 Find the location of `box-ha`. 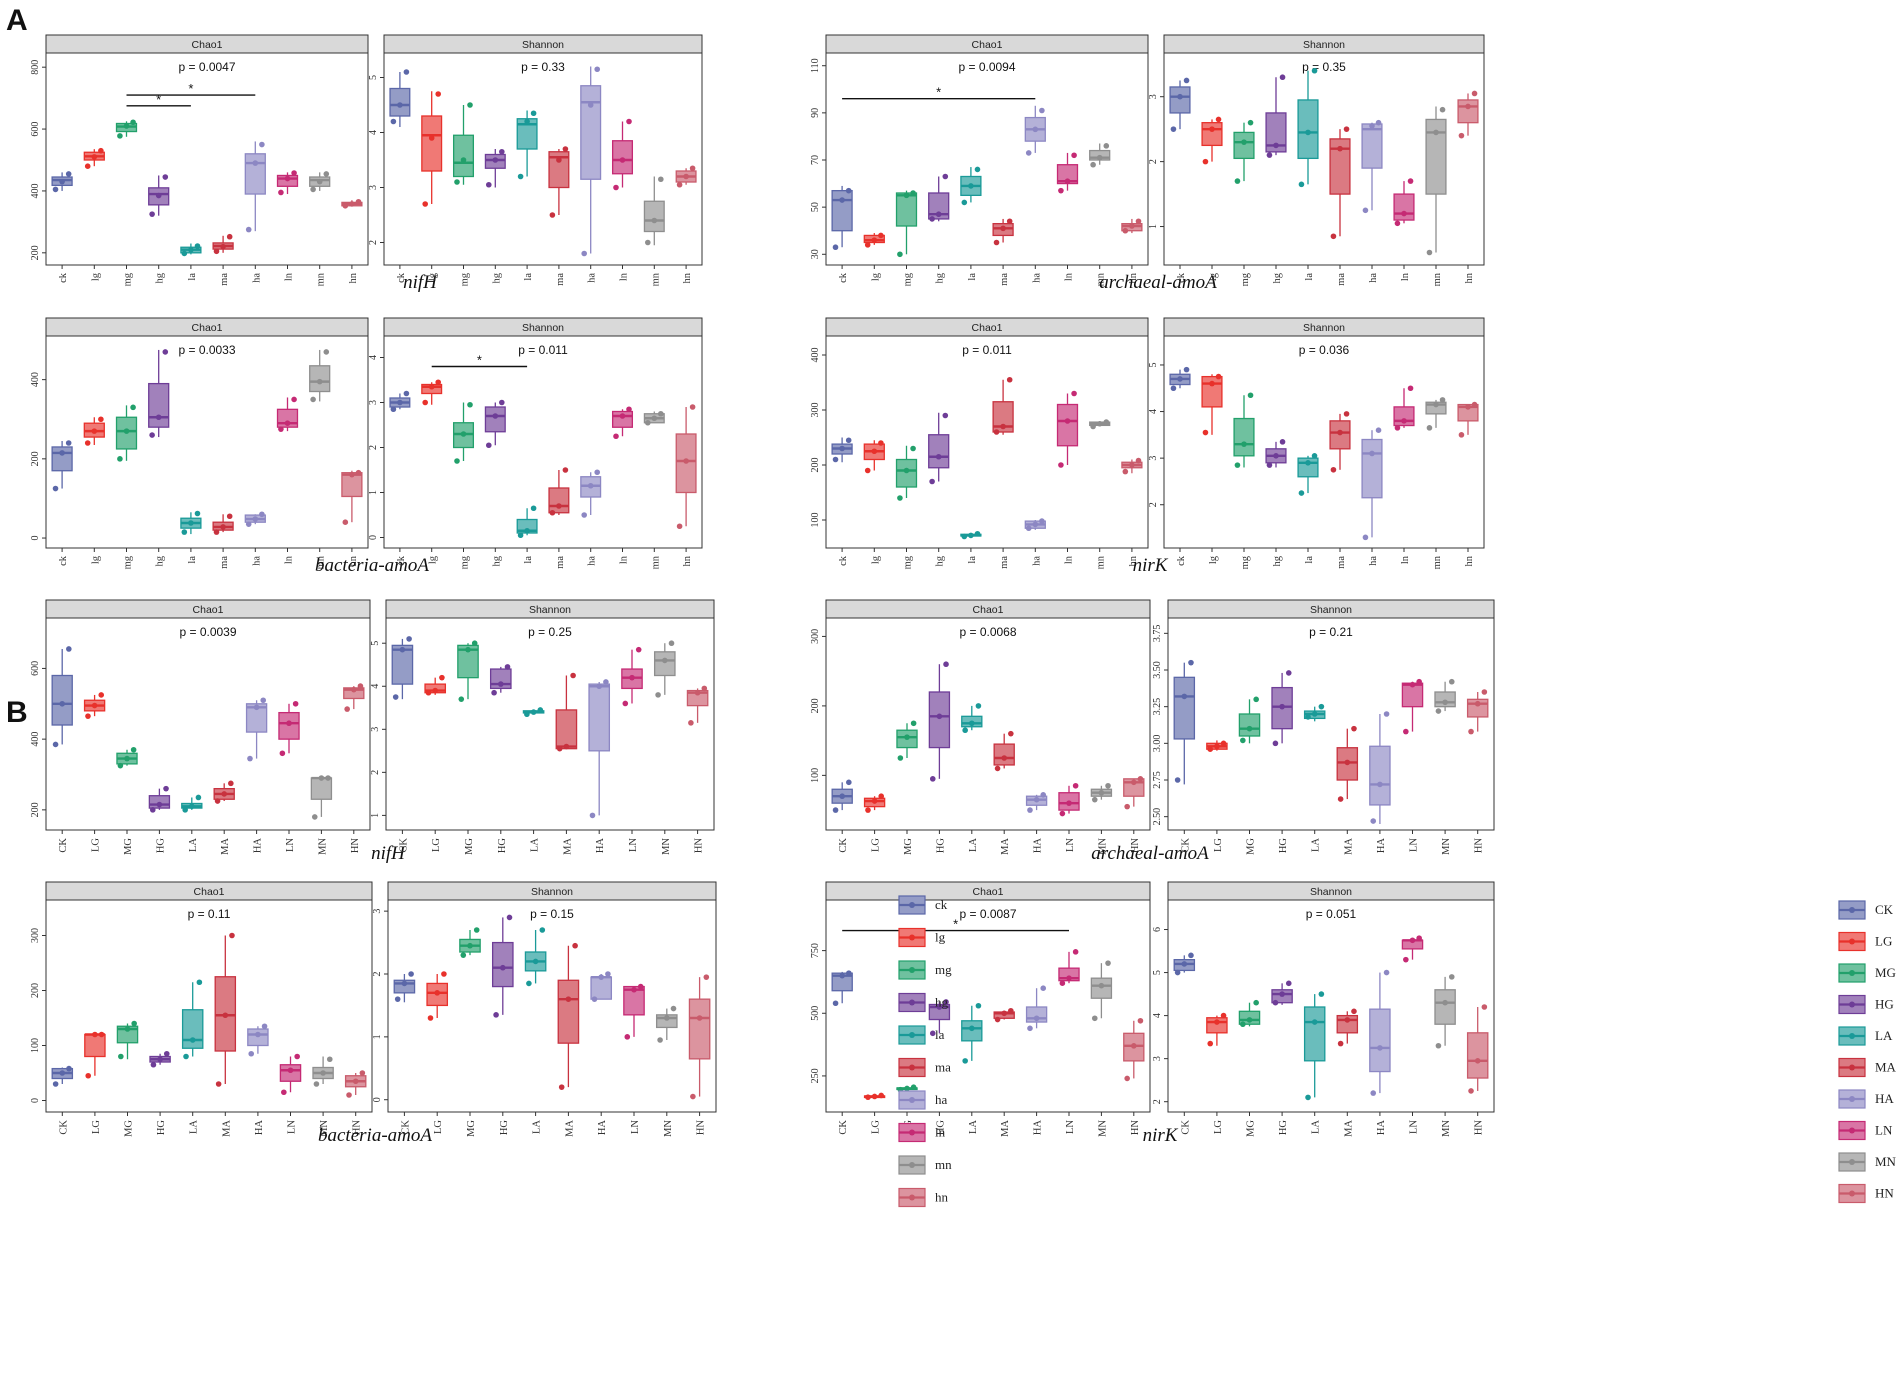

box-ha is located at coordinates (1372, 166).